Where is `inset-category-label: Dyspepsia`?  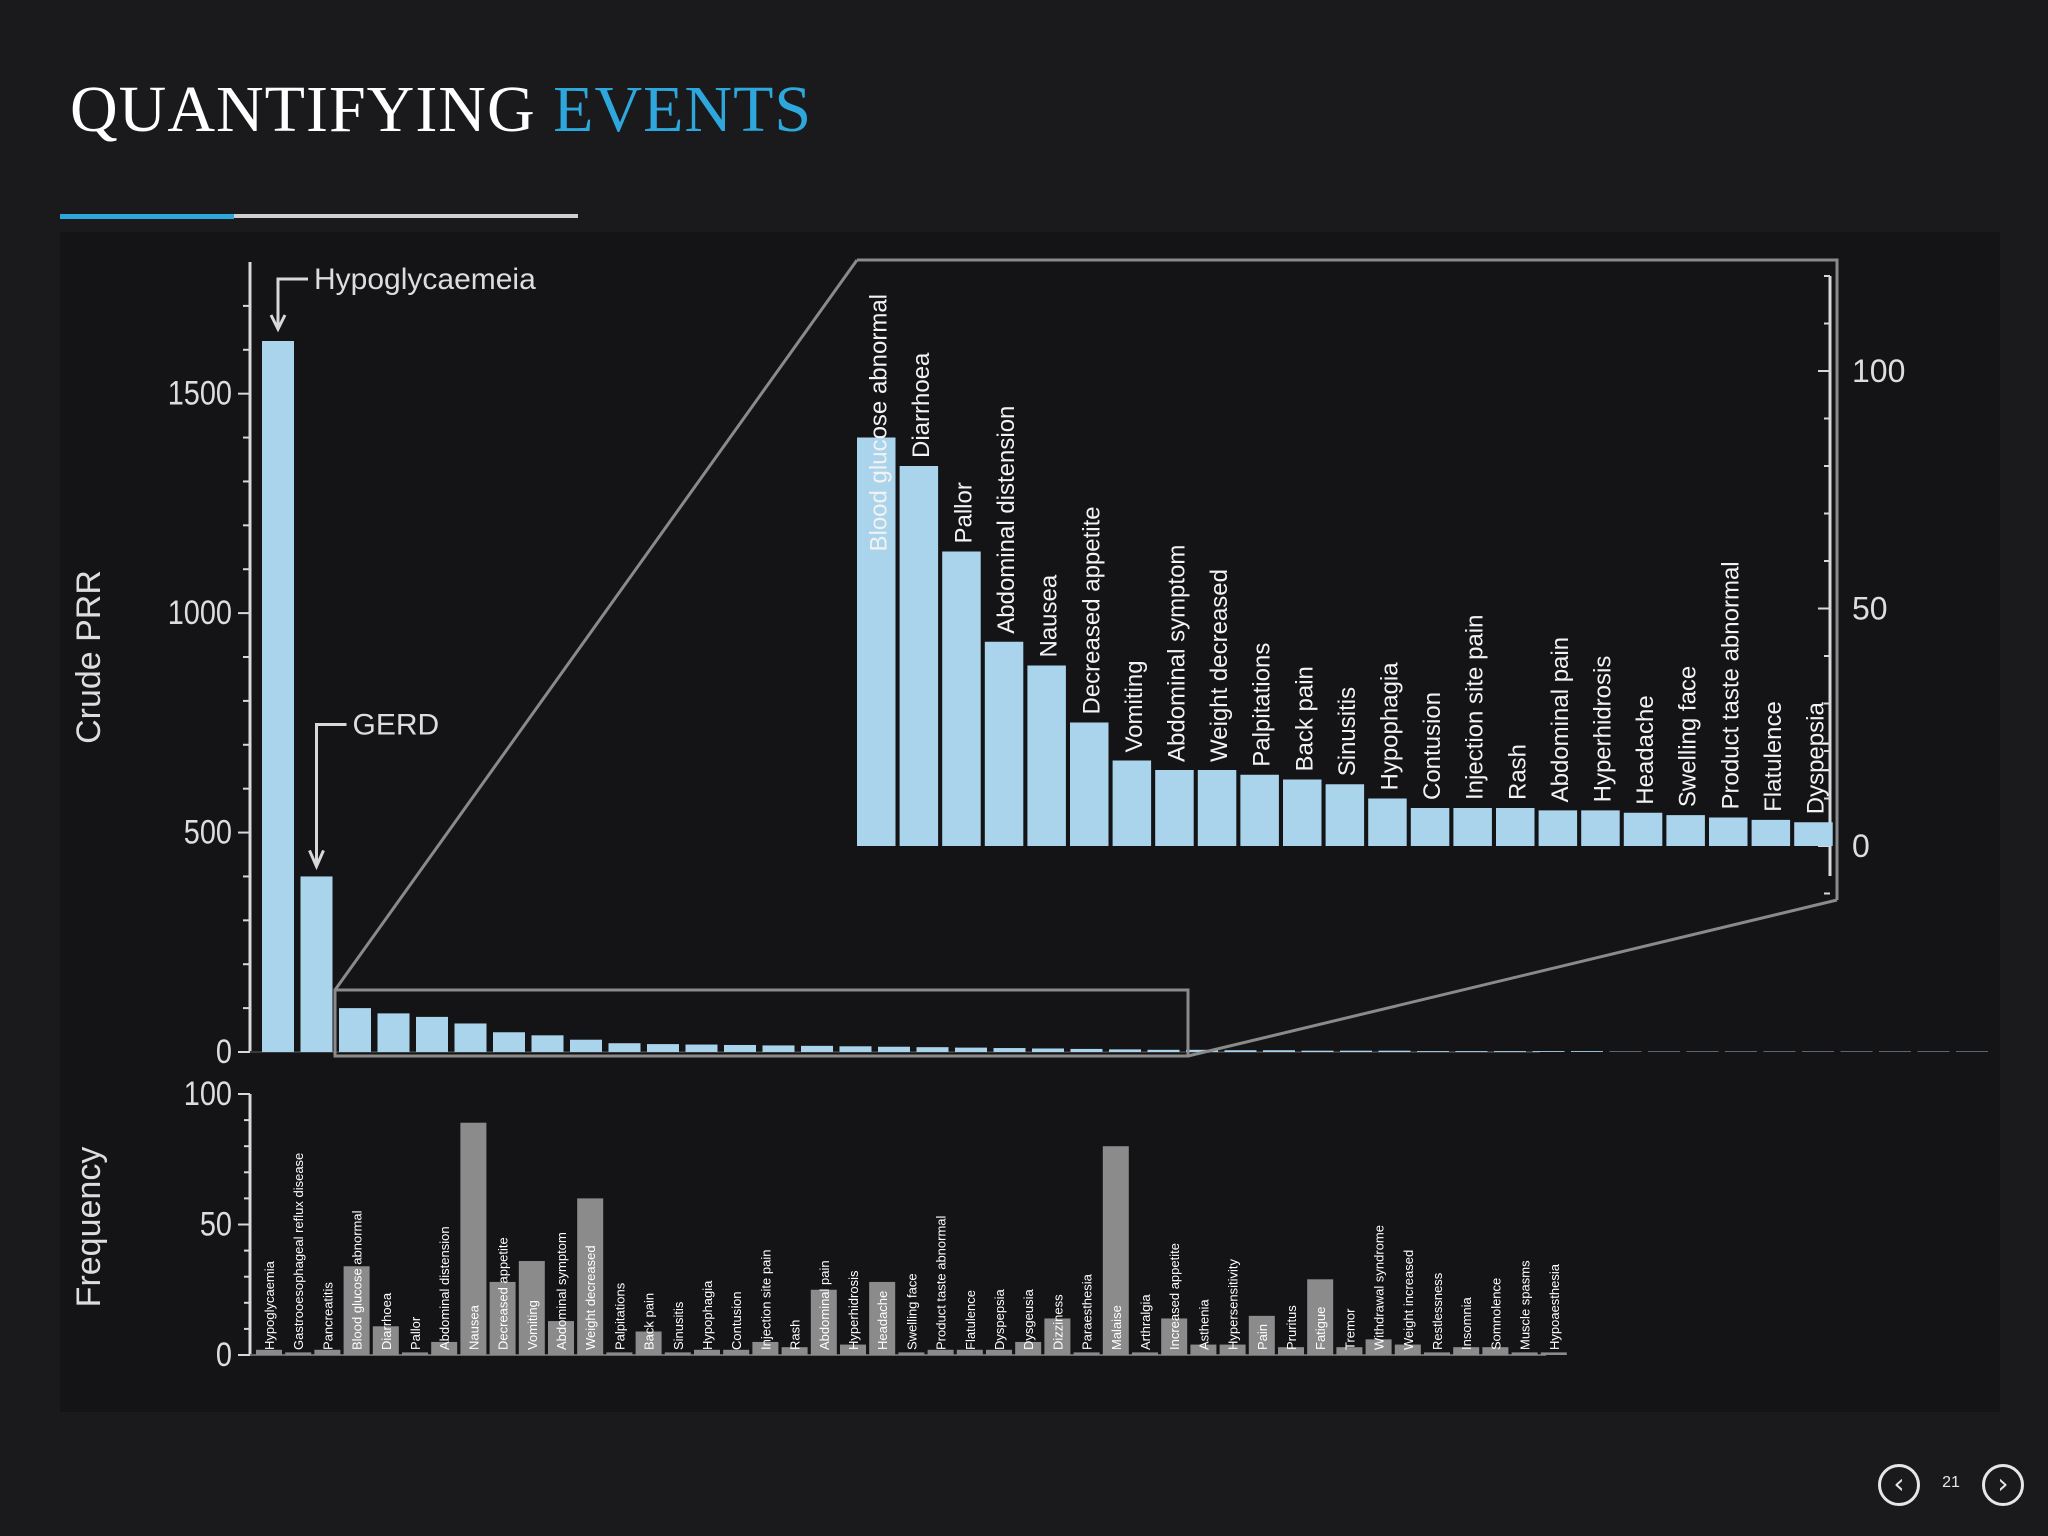
inset-category-label: Dyspepsia is located at coordinates (1815, 758).